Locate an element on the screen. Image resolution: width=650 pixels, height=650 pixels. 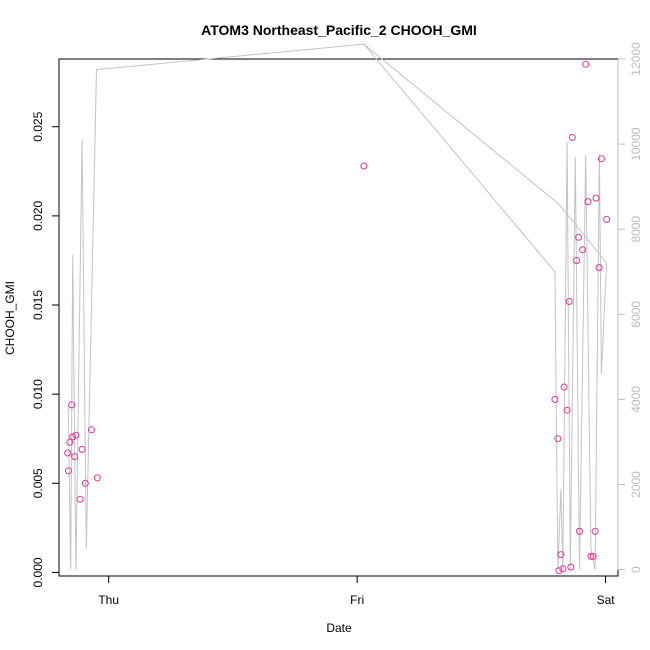
y-tick-label: 0.010 is located at coordinates (38, 394).